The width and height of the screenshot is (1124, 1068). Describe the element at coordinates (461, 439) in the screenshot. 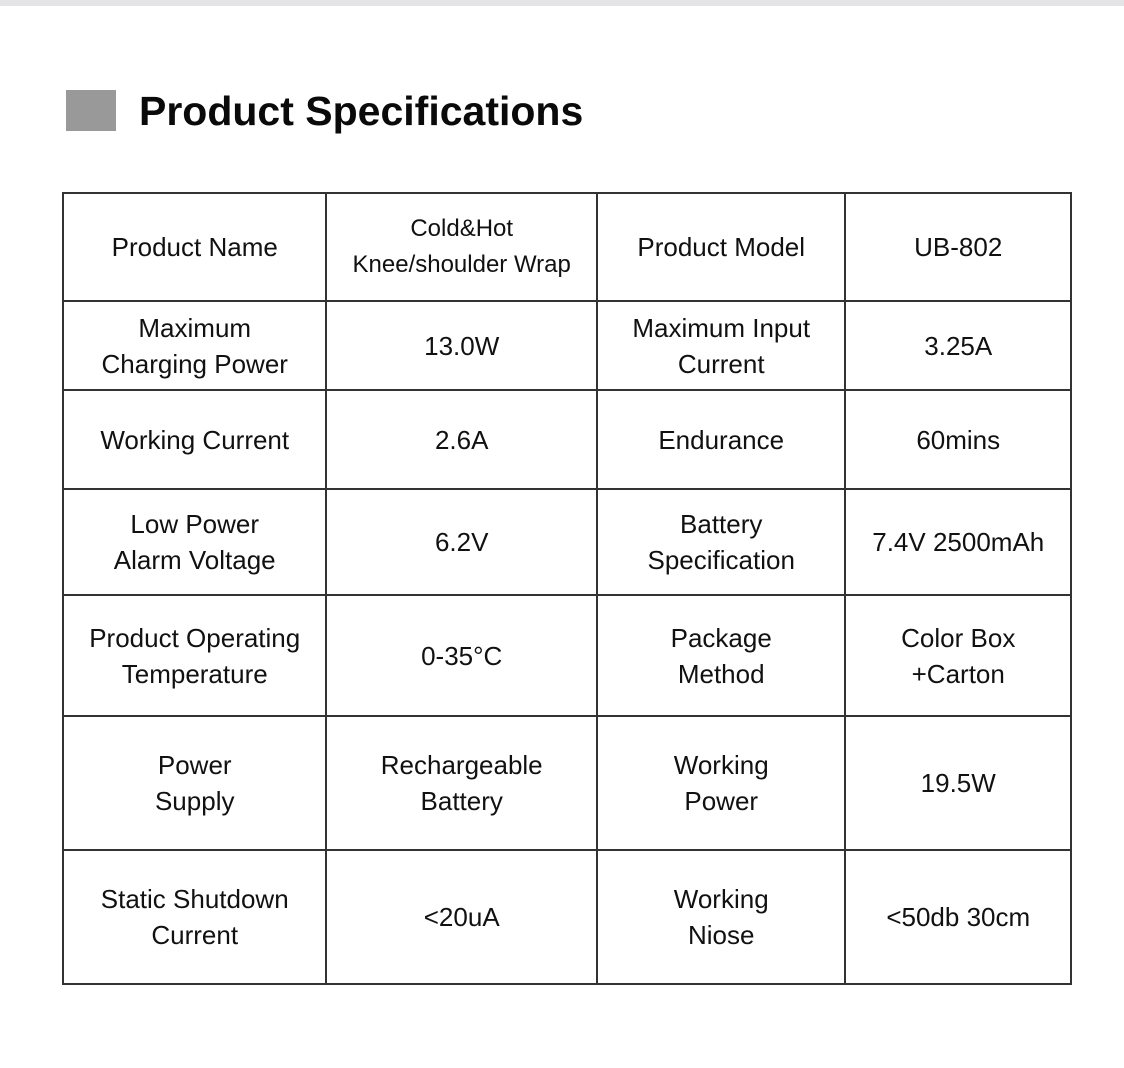

I see `spec-value: 2.6A` at that location.